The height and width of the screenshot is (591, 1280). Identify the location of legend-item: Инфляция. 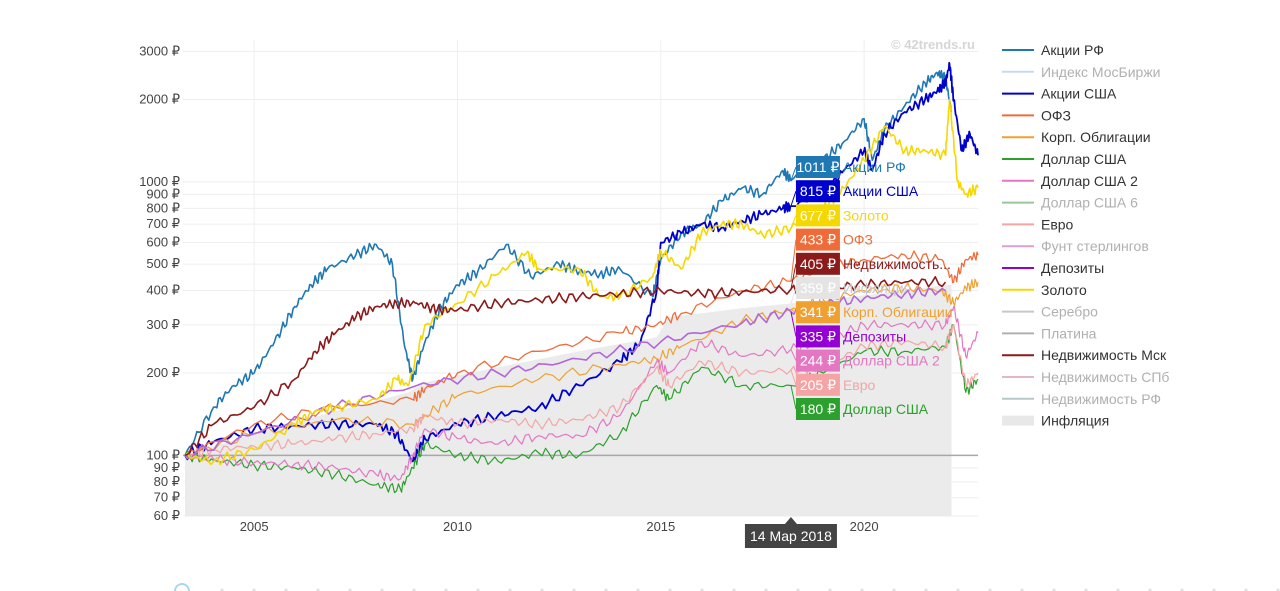
(1055, 421).